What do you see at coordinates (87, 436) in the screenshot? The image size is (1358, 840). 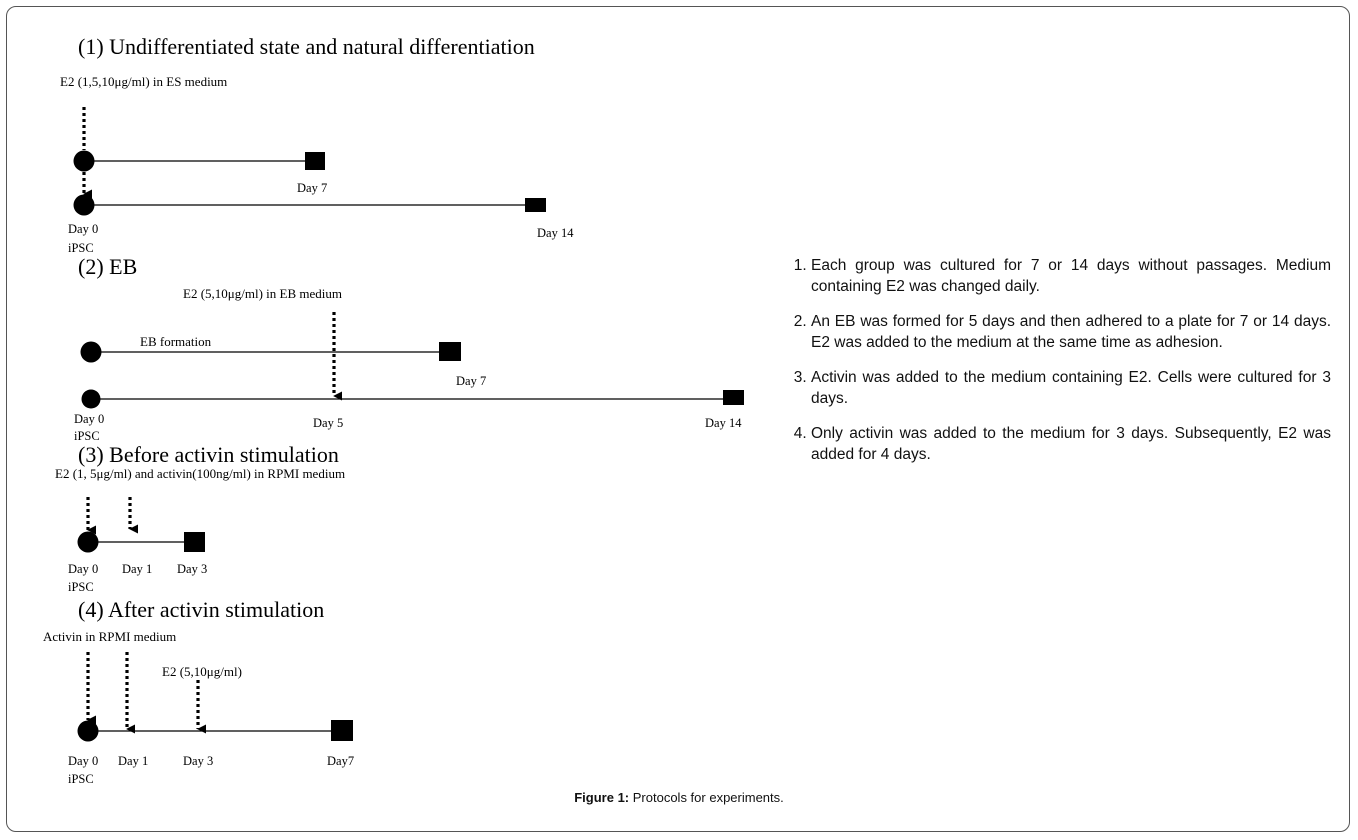 I see `section-2-ipsc-label: iPSC` at bounding box center [87, 436].